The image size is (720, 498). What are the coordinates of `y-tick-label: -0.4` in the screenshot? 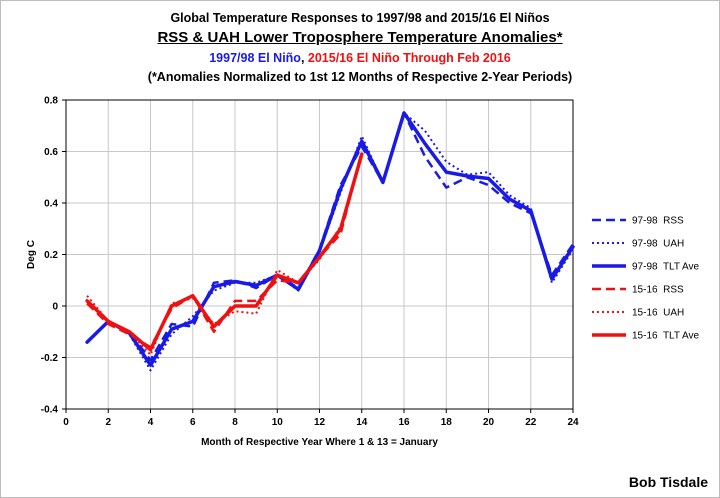 It's located at (50, 410).